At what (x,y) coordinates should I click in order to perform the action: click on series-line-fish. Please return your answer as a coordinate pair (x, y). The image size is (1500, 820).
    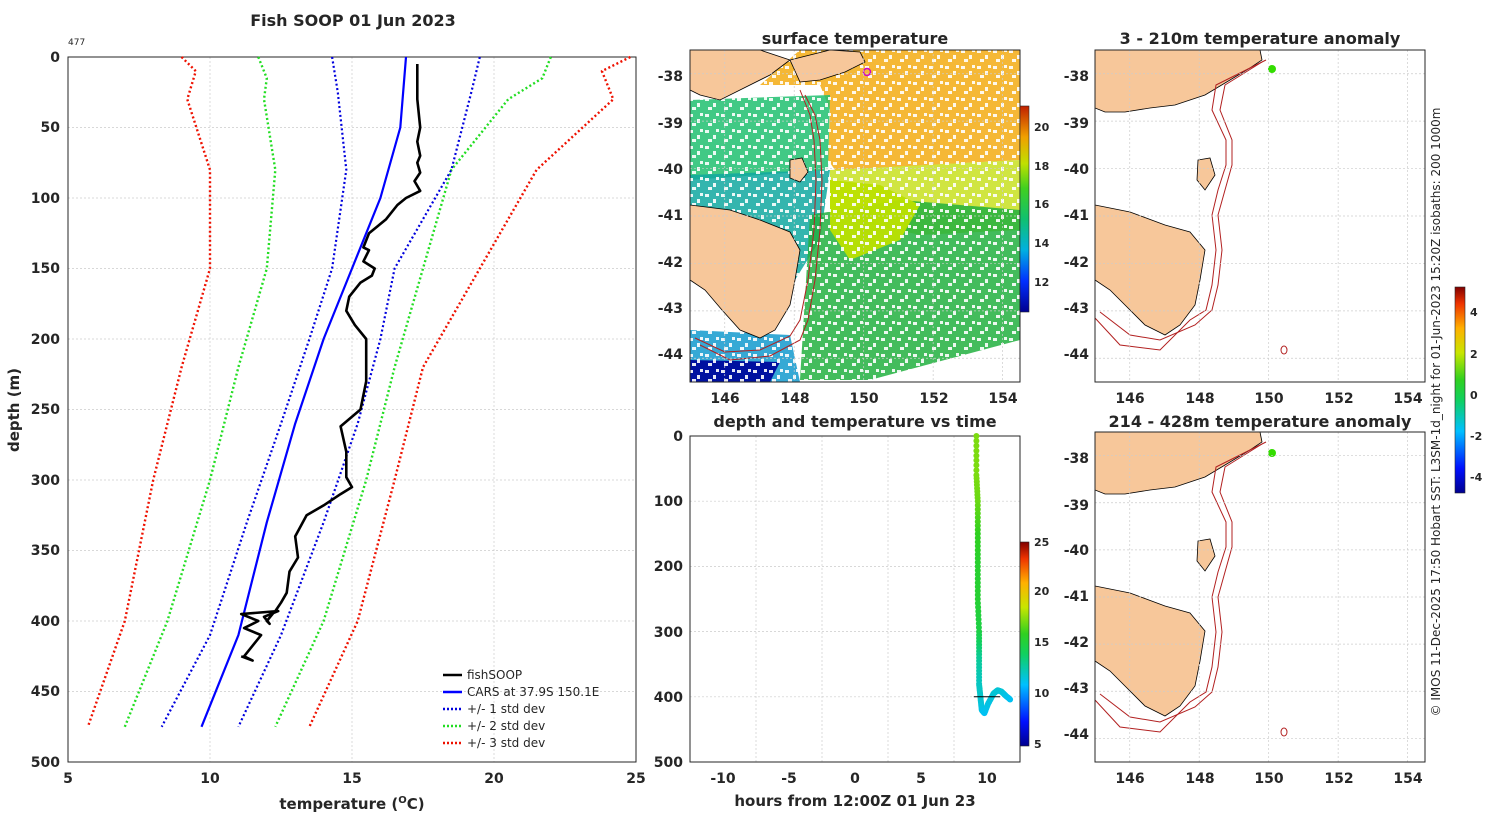
    Looking at the image, I should click on (330, 363).